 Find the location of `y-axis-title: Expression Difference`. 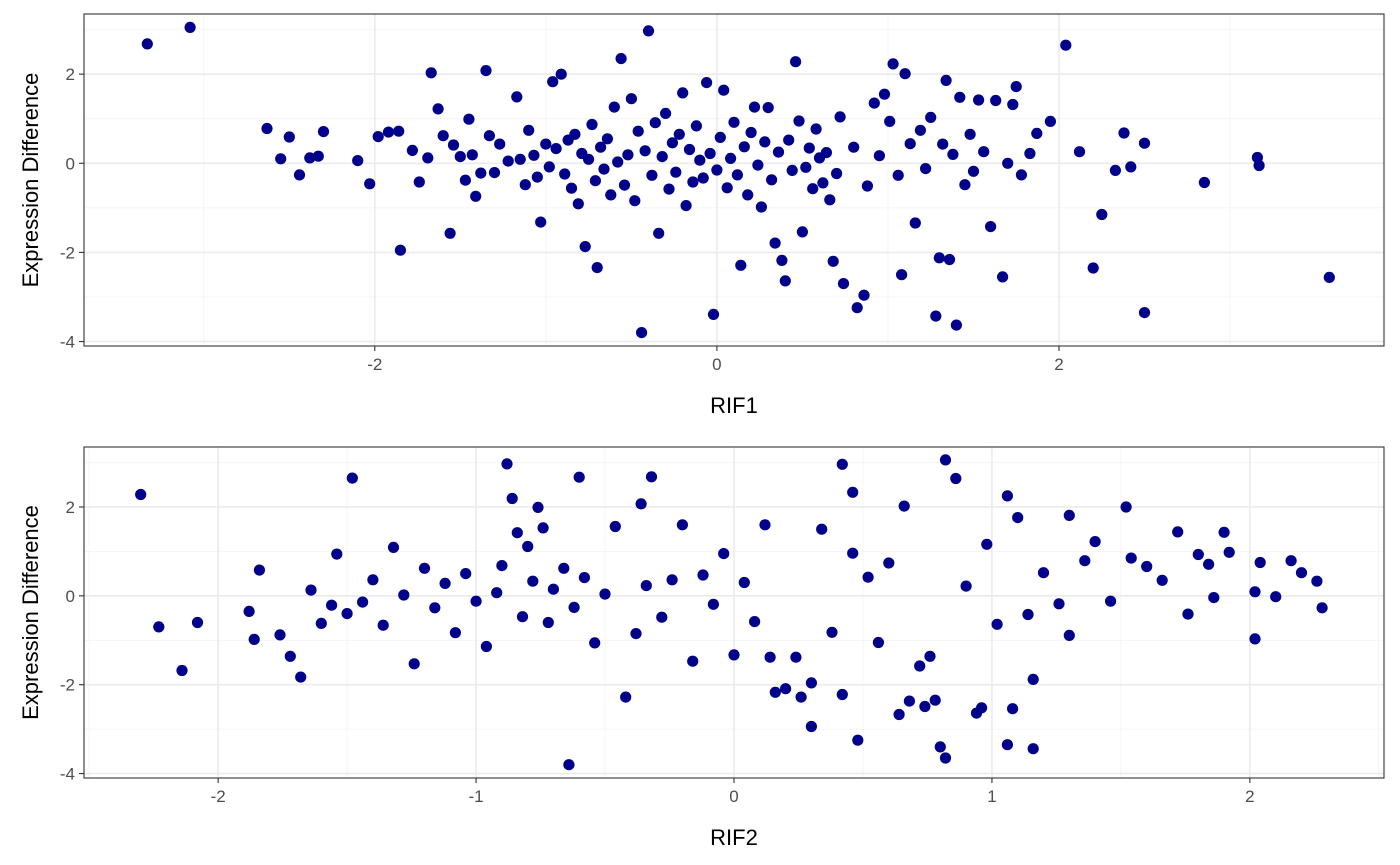

y-axis-title: Expression Difference is located at coordinates (30, 612).